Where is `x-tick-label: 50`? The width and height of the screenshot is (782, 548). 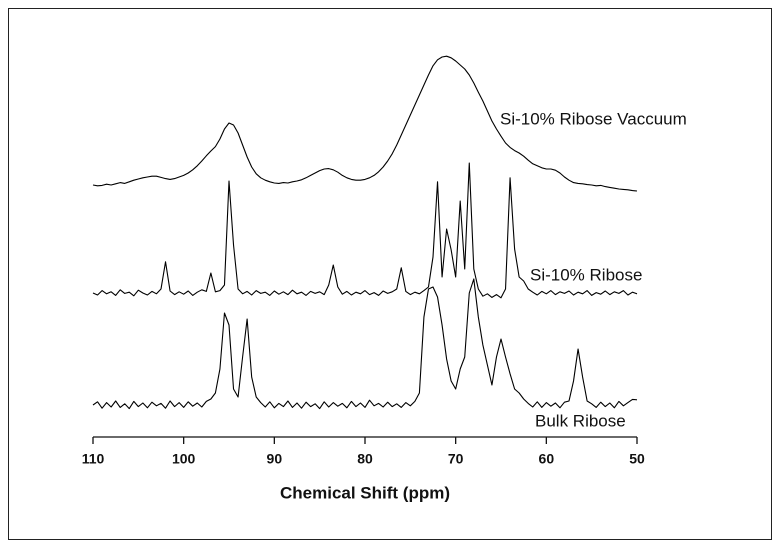 x-tick-label: 50 is located at coordinates (637, 459).